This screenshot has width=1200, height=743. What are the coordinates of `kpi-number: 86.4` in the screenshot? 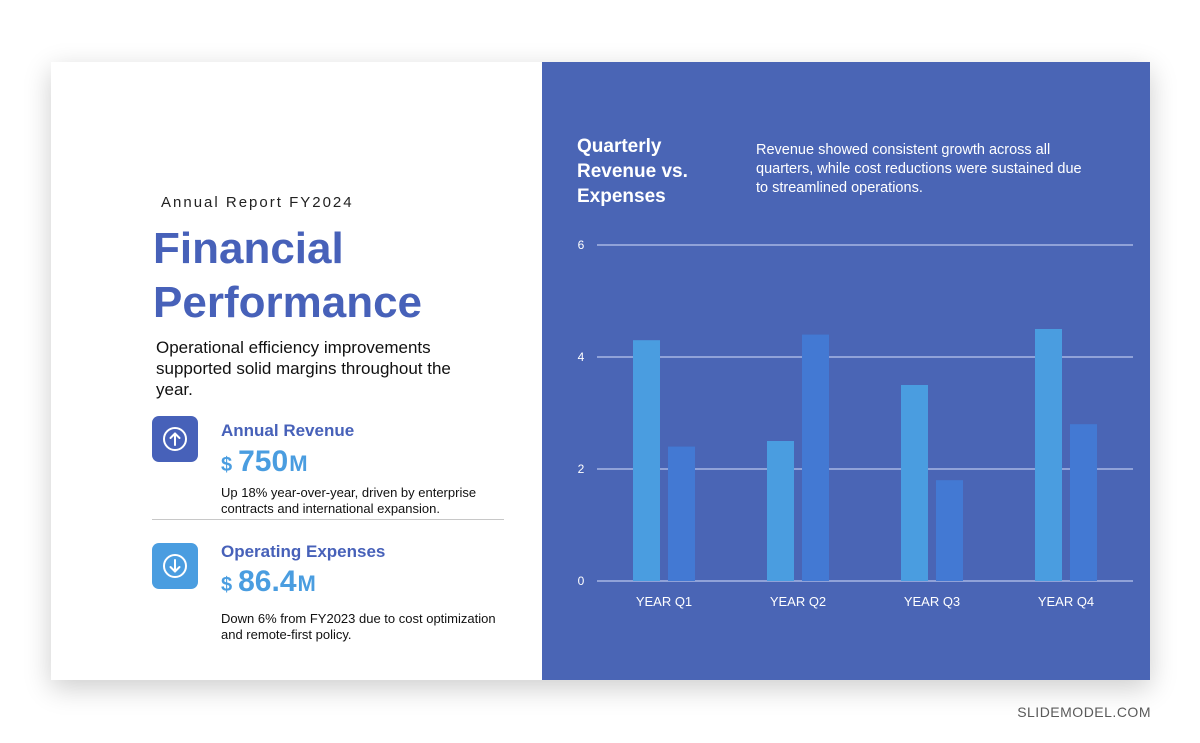 It's located at (267, 581).